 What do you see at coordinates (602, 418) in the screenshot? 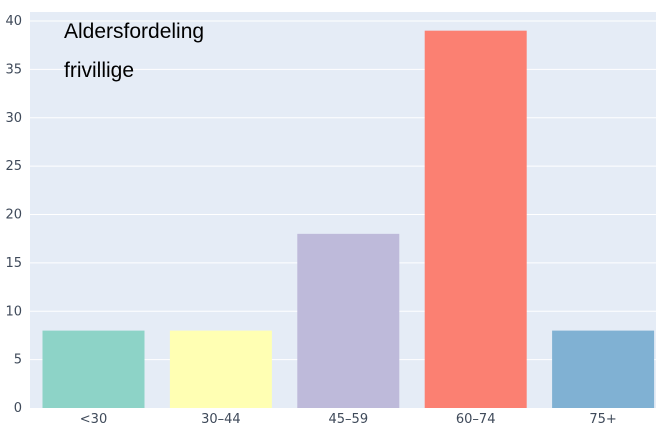
I see `x-tick-label: 75+` at bounding box center [602, 418].